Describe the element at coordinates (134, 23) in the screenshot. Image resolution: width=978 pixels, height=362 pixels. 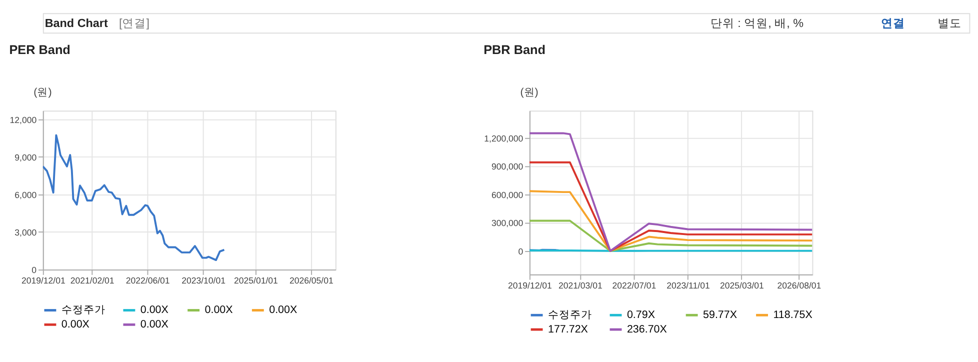
I see `text: [연결]` at that location.